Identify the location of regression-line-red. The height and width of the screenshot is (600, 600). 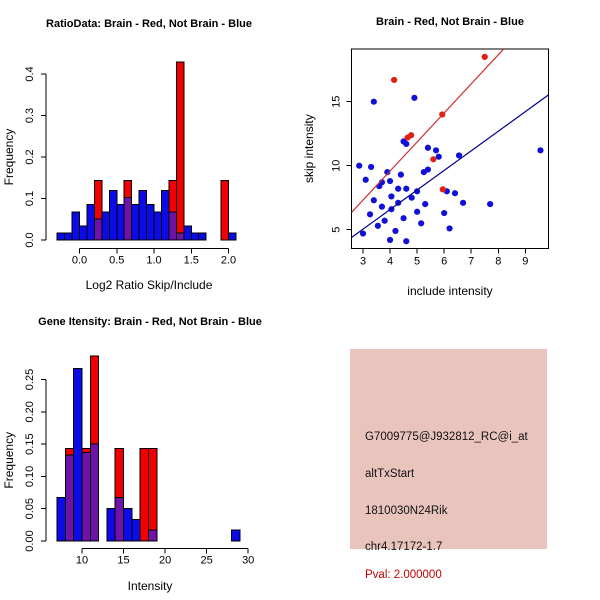
(427, 130).